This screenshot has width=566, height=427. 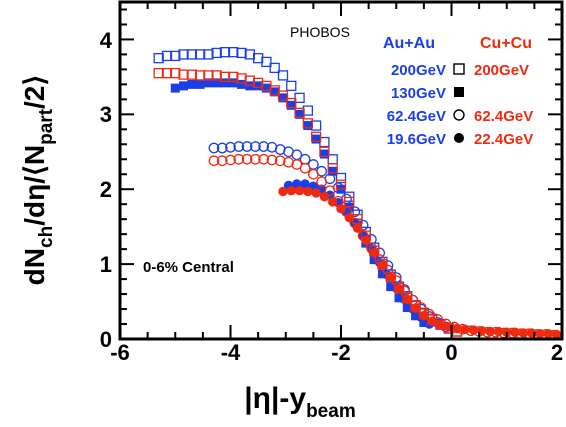 What do you see at coordinates (341, 352) in the screenshot?
I see `x-tick-label: -2` at bounding box center [341, 352].